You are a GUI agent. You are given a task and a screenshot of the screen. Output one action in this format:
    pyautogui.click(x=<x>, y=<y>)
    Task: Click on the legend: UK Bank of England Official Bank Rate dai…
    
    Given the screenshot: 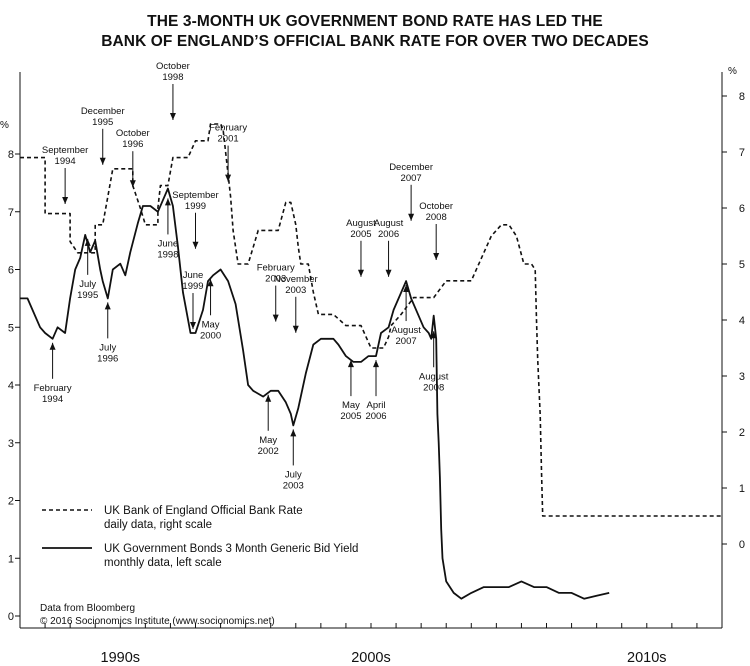 What is the action you would take?
    pyautogui.click(x=200, y=537)
    